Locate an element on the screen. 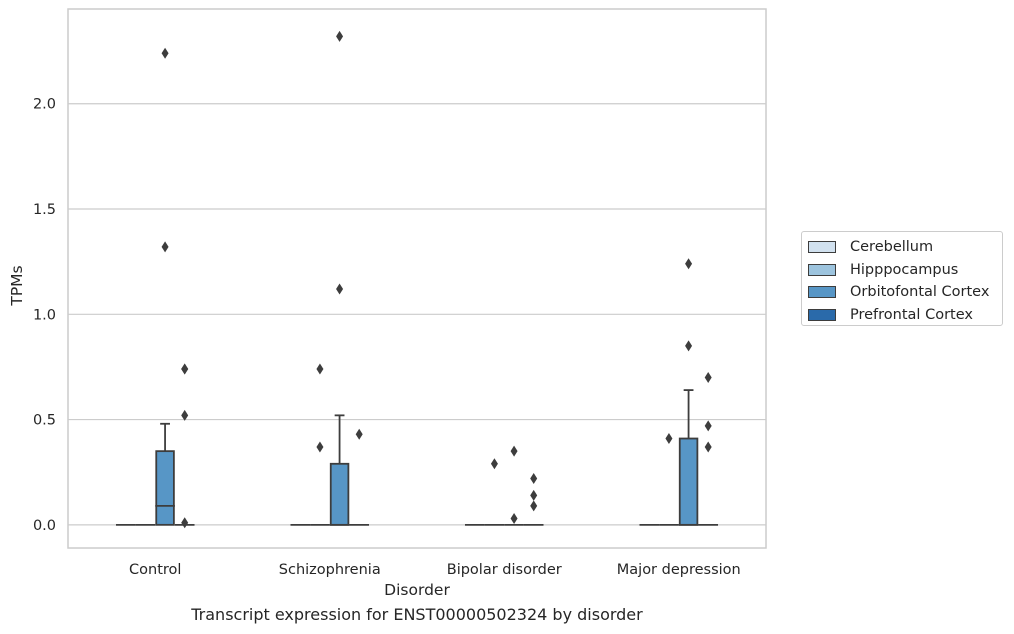 This screenshot has height=634, width=1014. y-tick-label: 2.0 is located at coordinates (44, 105).